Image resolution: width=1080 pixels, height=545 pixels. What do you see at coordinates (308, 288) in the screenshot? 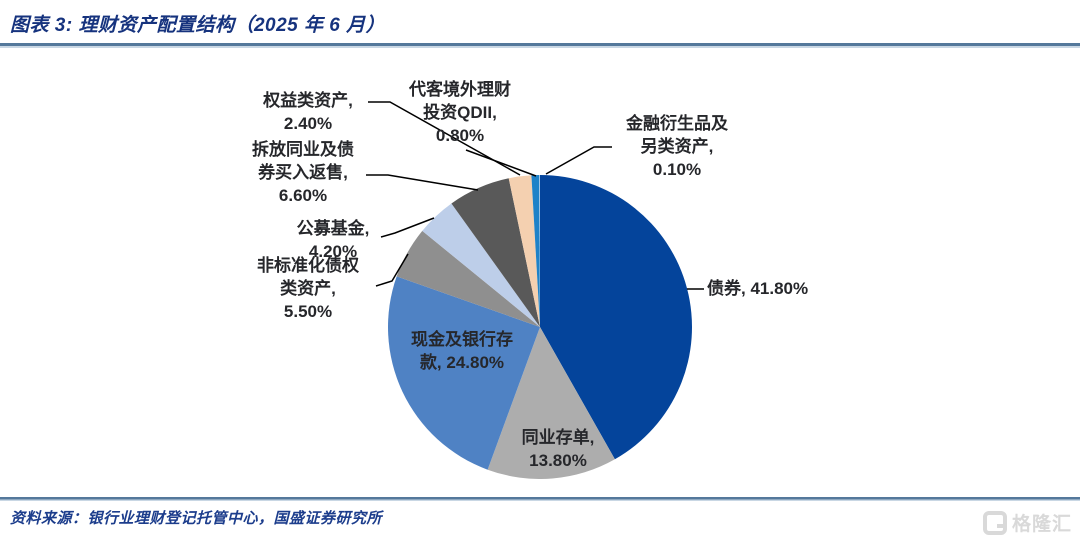
I see `label-nonstandard-debt: 非标准化债权 类资产, 5.50%` at bounding box center [308, 288].